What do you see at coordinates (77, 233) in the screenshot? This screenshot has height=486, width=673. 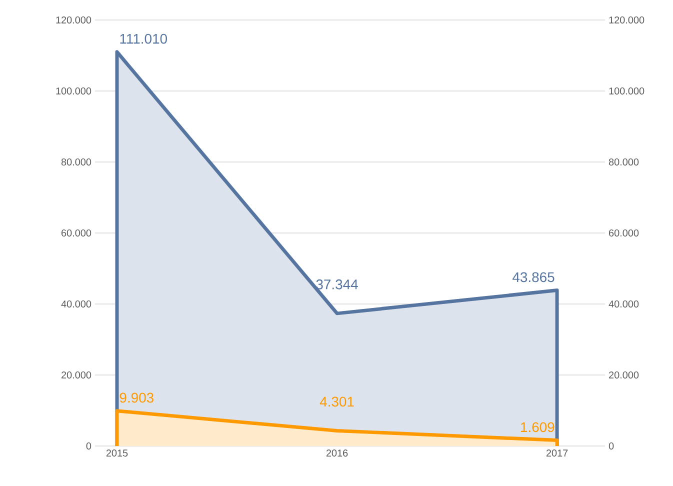 I see `y-tick-label: 60.000` at bounding box center [77, 233].